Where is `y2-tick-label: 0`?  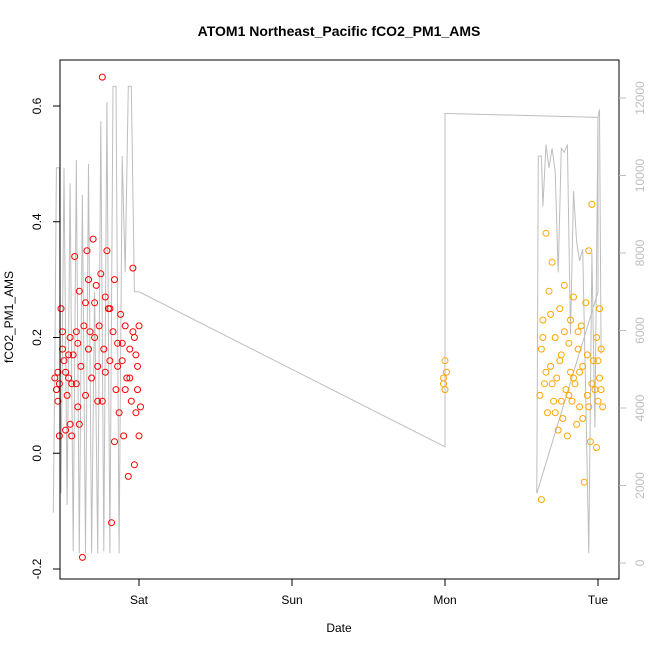 y2-tick-label: 0 is located at coordinates (640, 562).